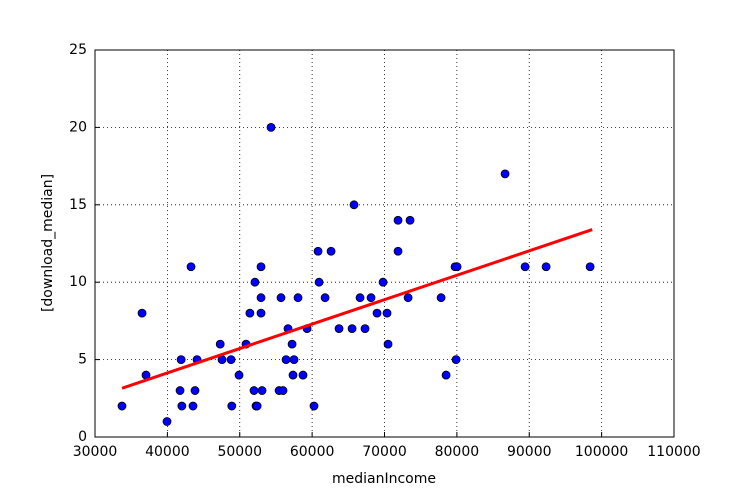 The height and width of the screenshot is (504, 750). Describe the element at coordinates (95, 452) in the screenshot. I see `x-tick-label: 30000` at that location.